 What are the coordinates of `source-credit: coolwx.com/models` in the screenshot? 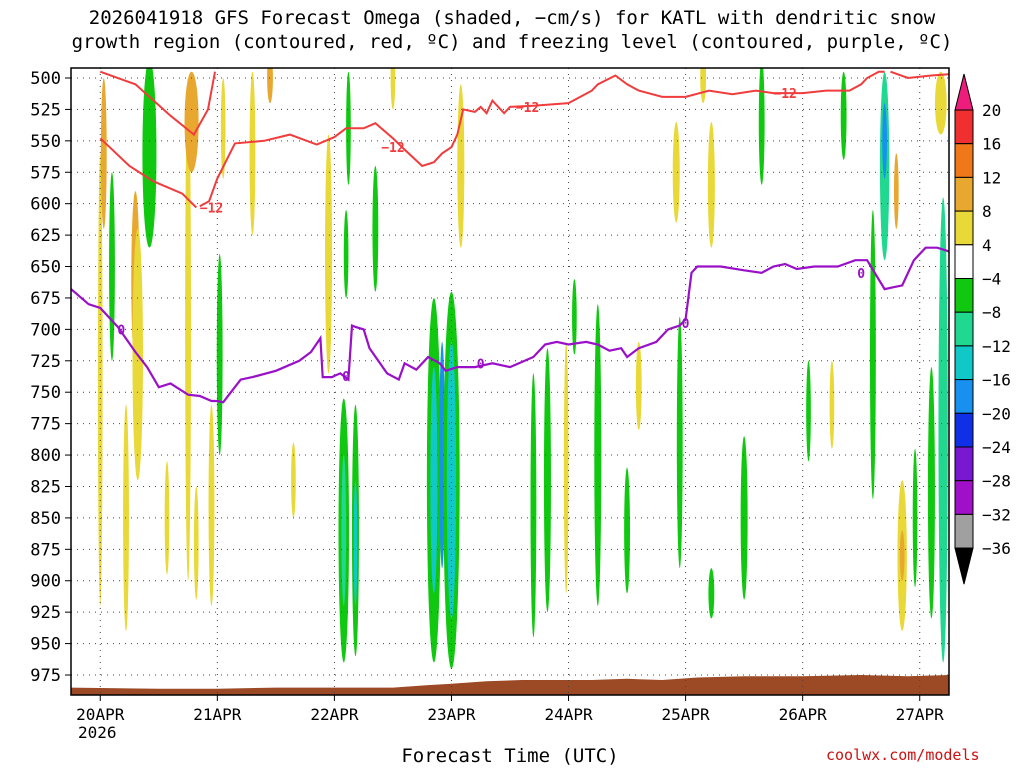 It's located at (903, 755).